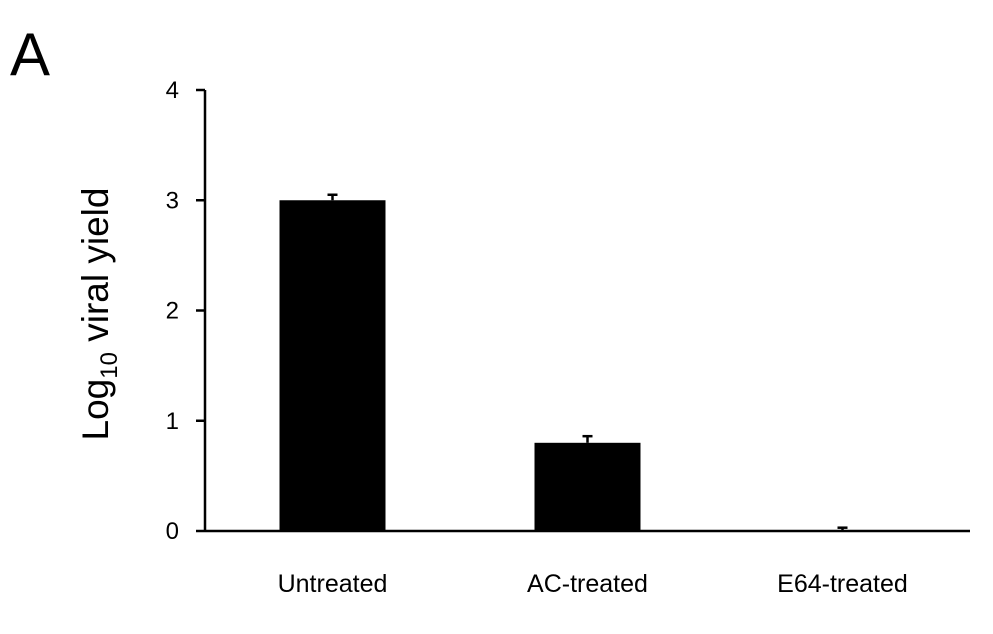  I want to click on y-axis-title: Log10 viral yield, so click(99, 314).